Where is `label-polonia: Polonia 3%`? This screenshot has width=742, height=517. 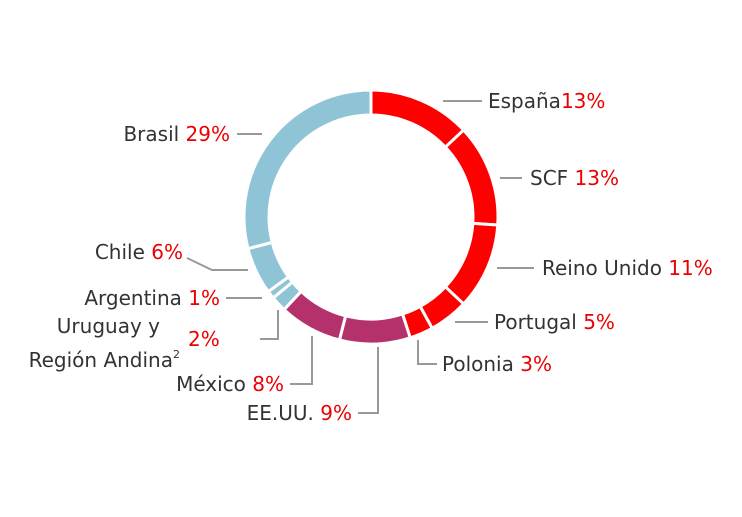 label-polonia: Polonia 3% is located at coordinates (497, 364).